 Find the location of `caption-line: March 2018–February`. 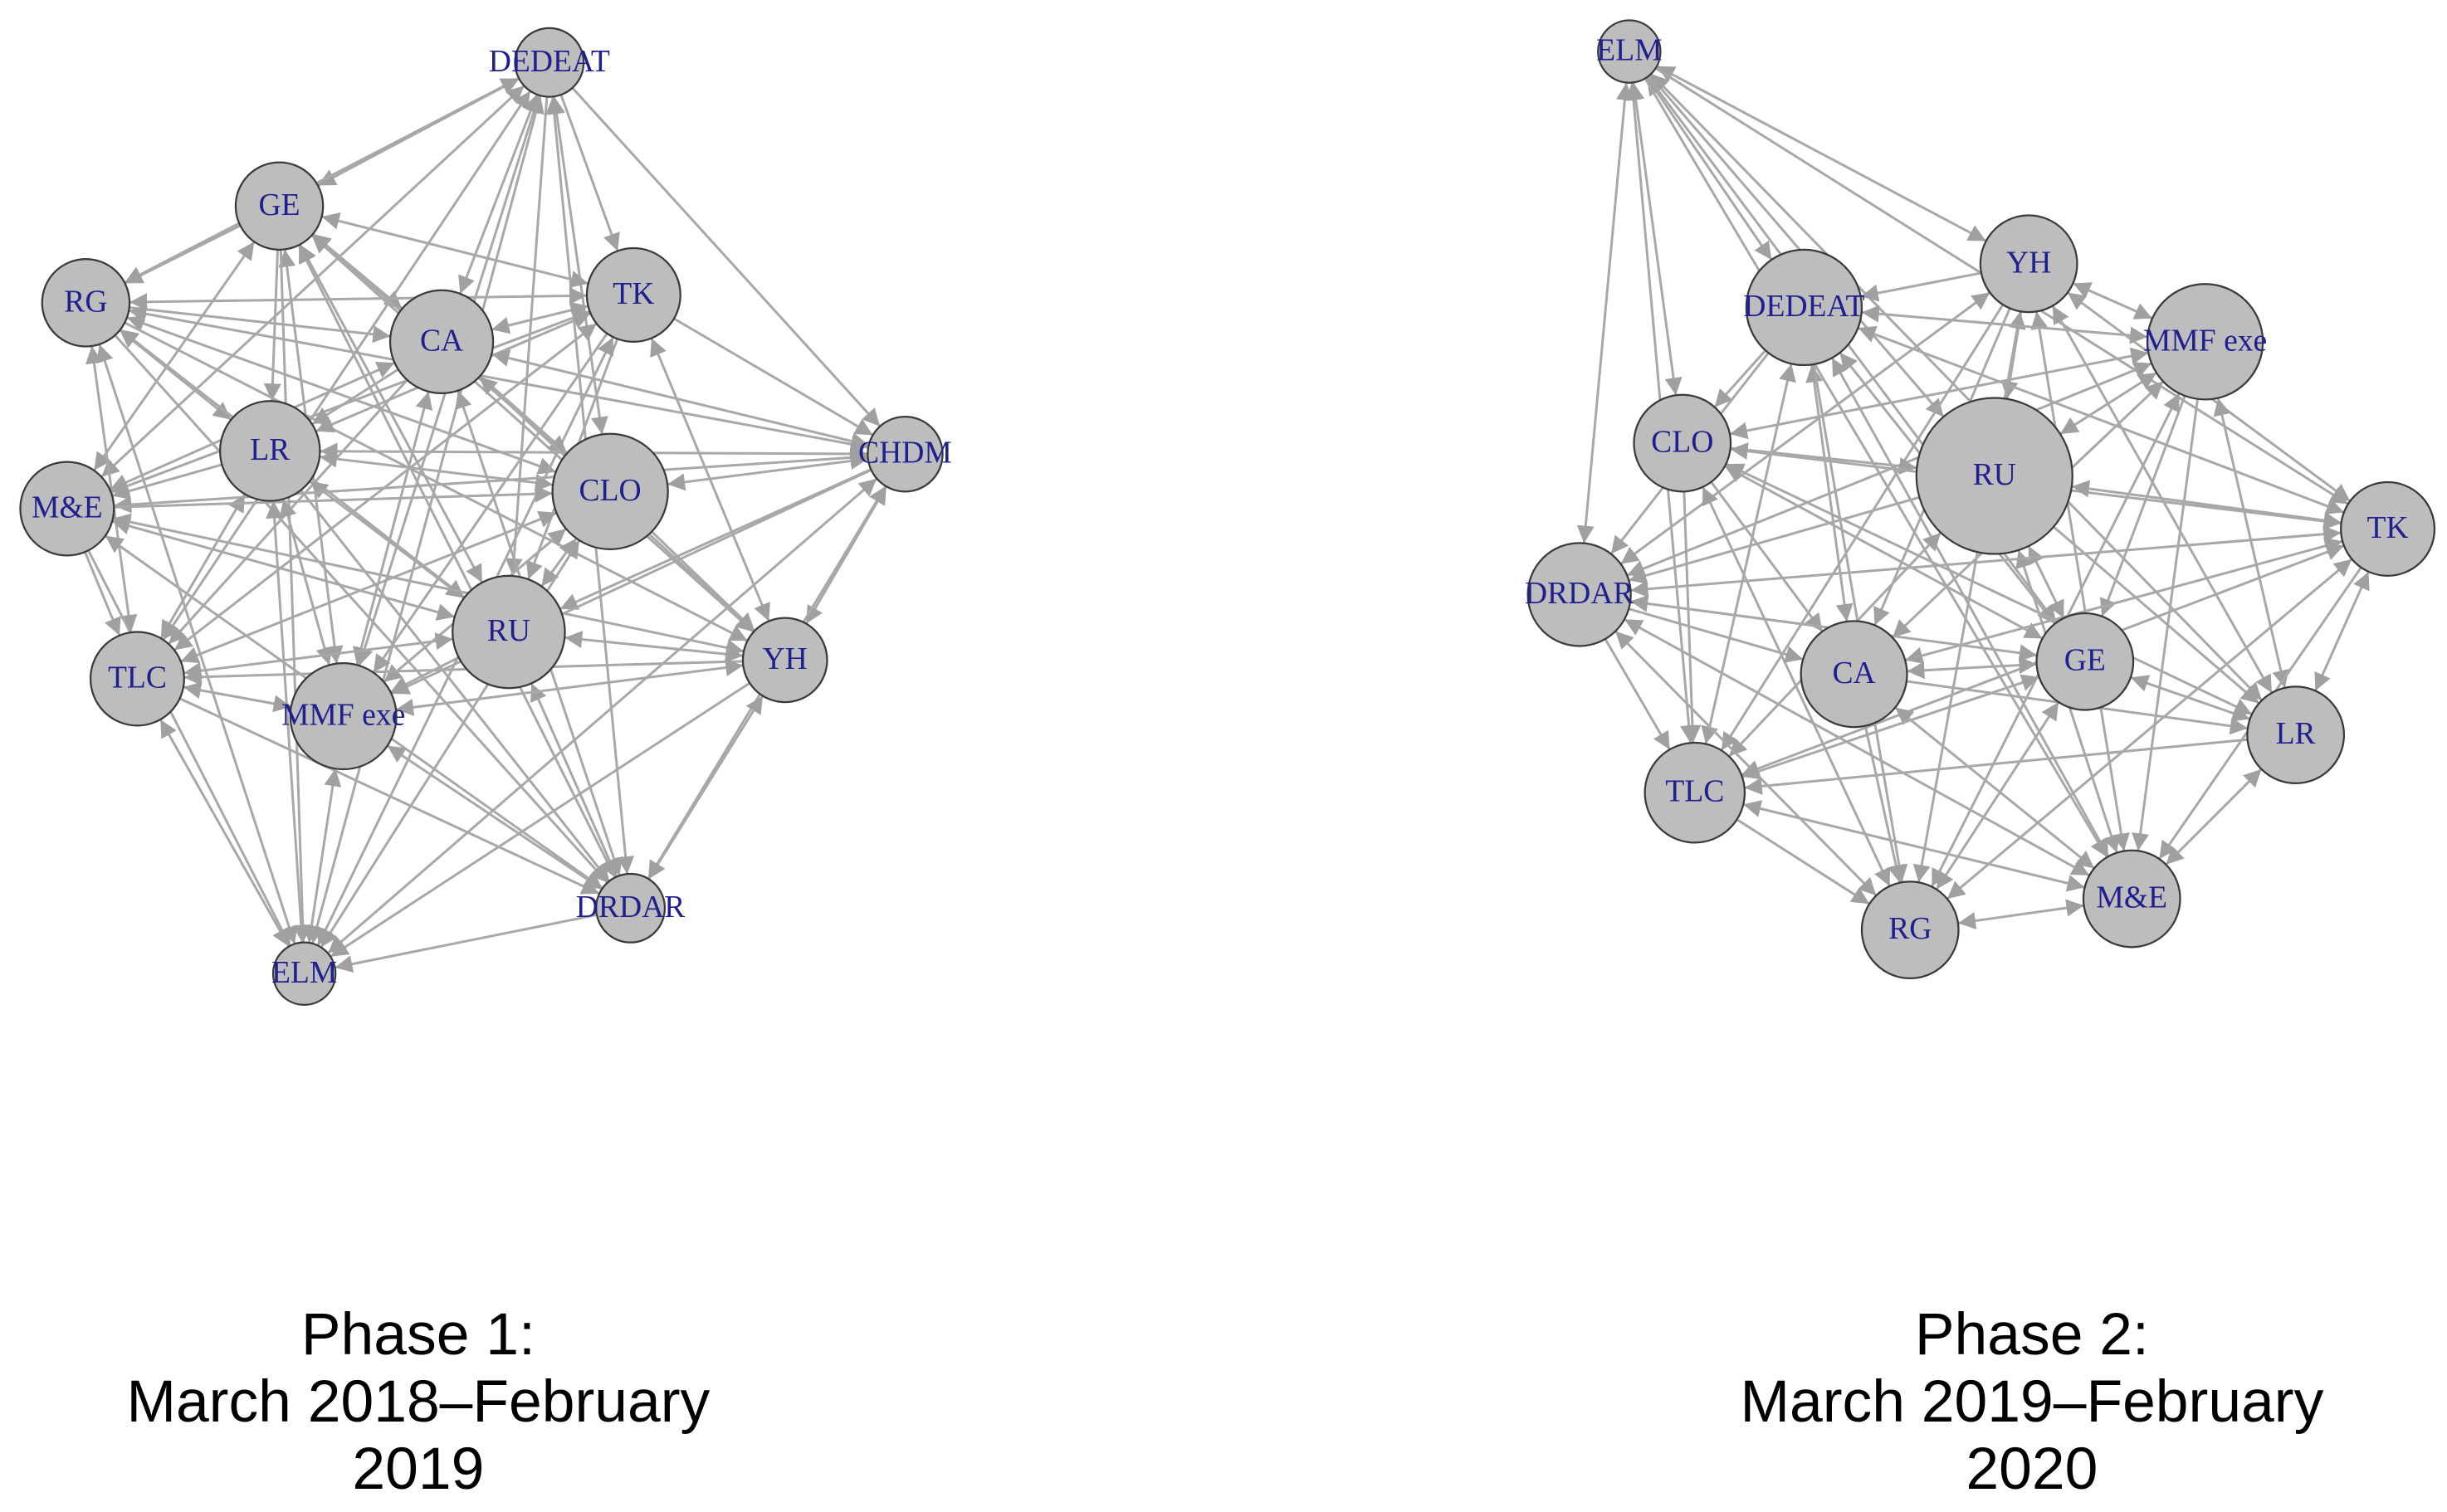

caption-line: March 2018–February is located at coordinates (418, 1402).